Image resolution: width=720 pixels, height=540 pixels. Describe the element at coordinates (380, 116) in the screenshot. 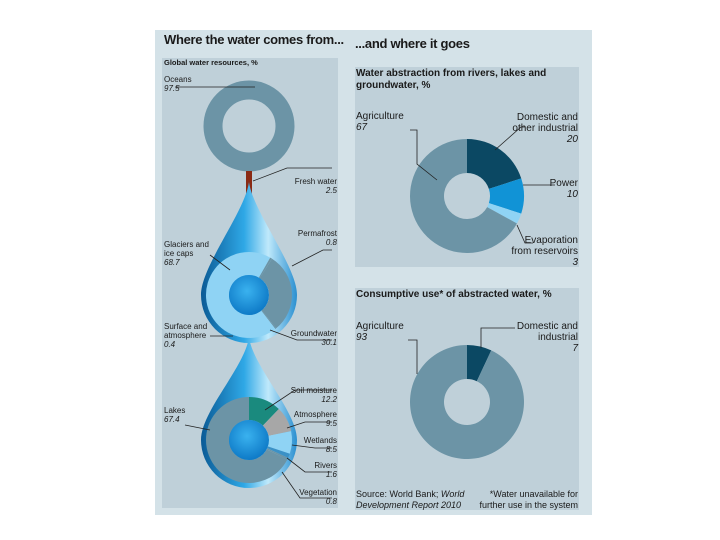

I see `agriculture-label: Agriculture` at that location.